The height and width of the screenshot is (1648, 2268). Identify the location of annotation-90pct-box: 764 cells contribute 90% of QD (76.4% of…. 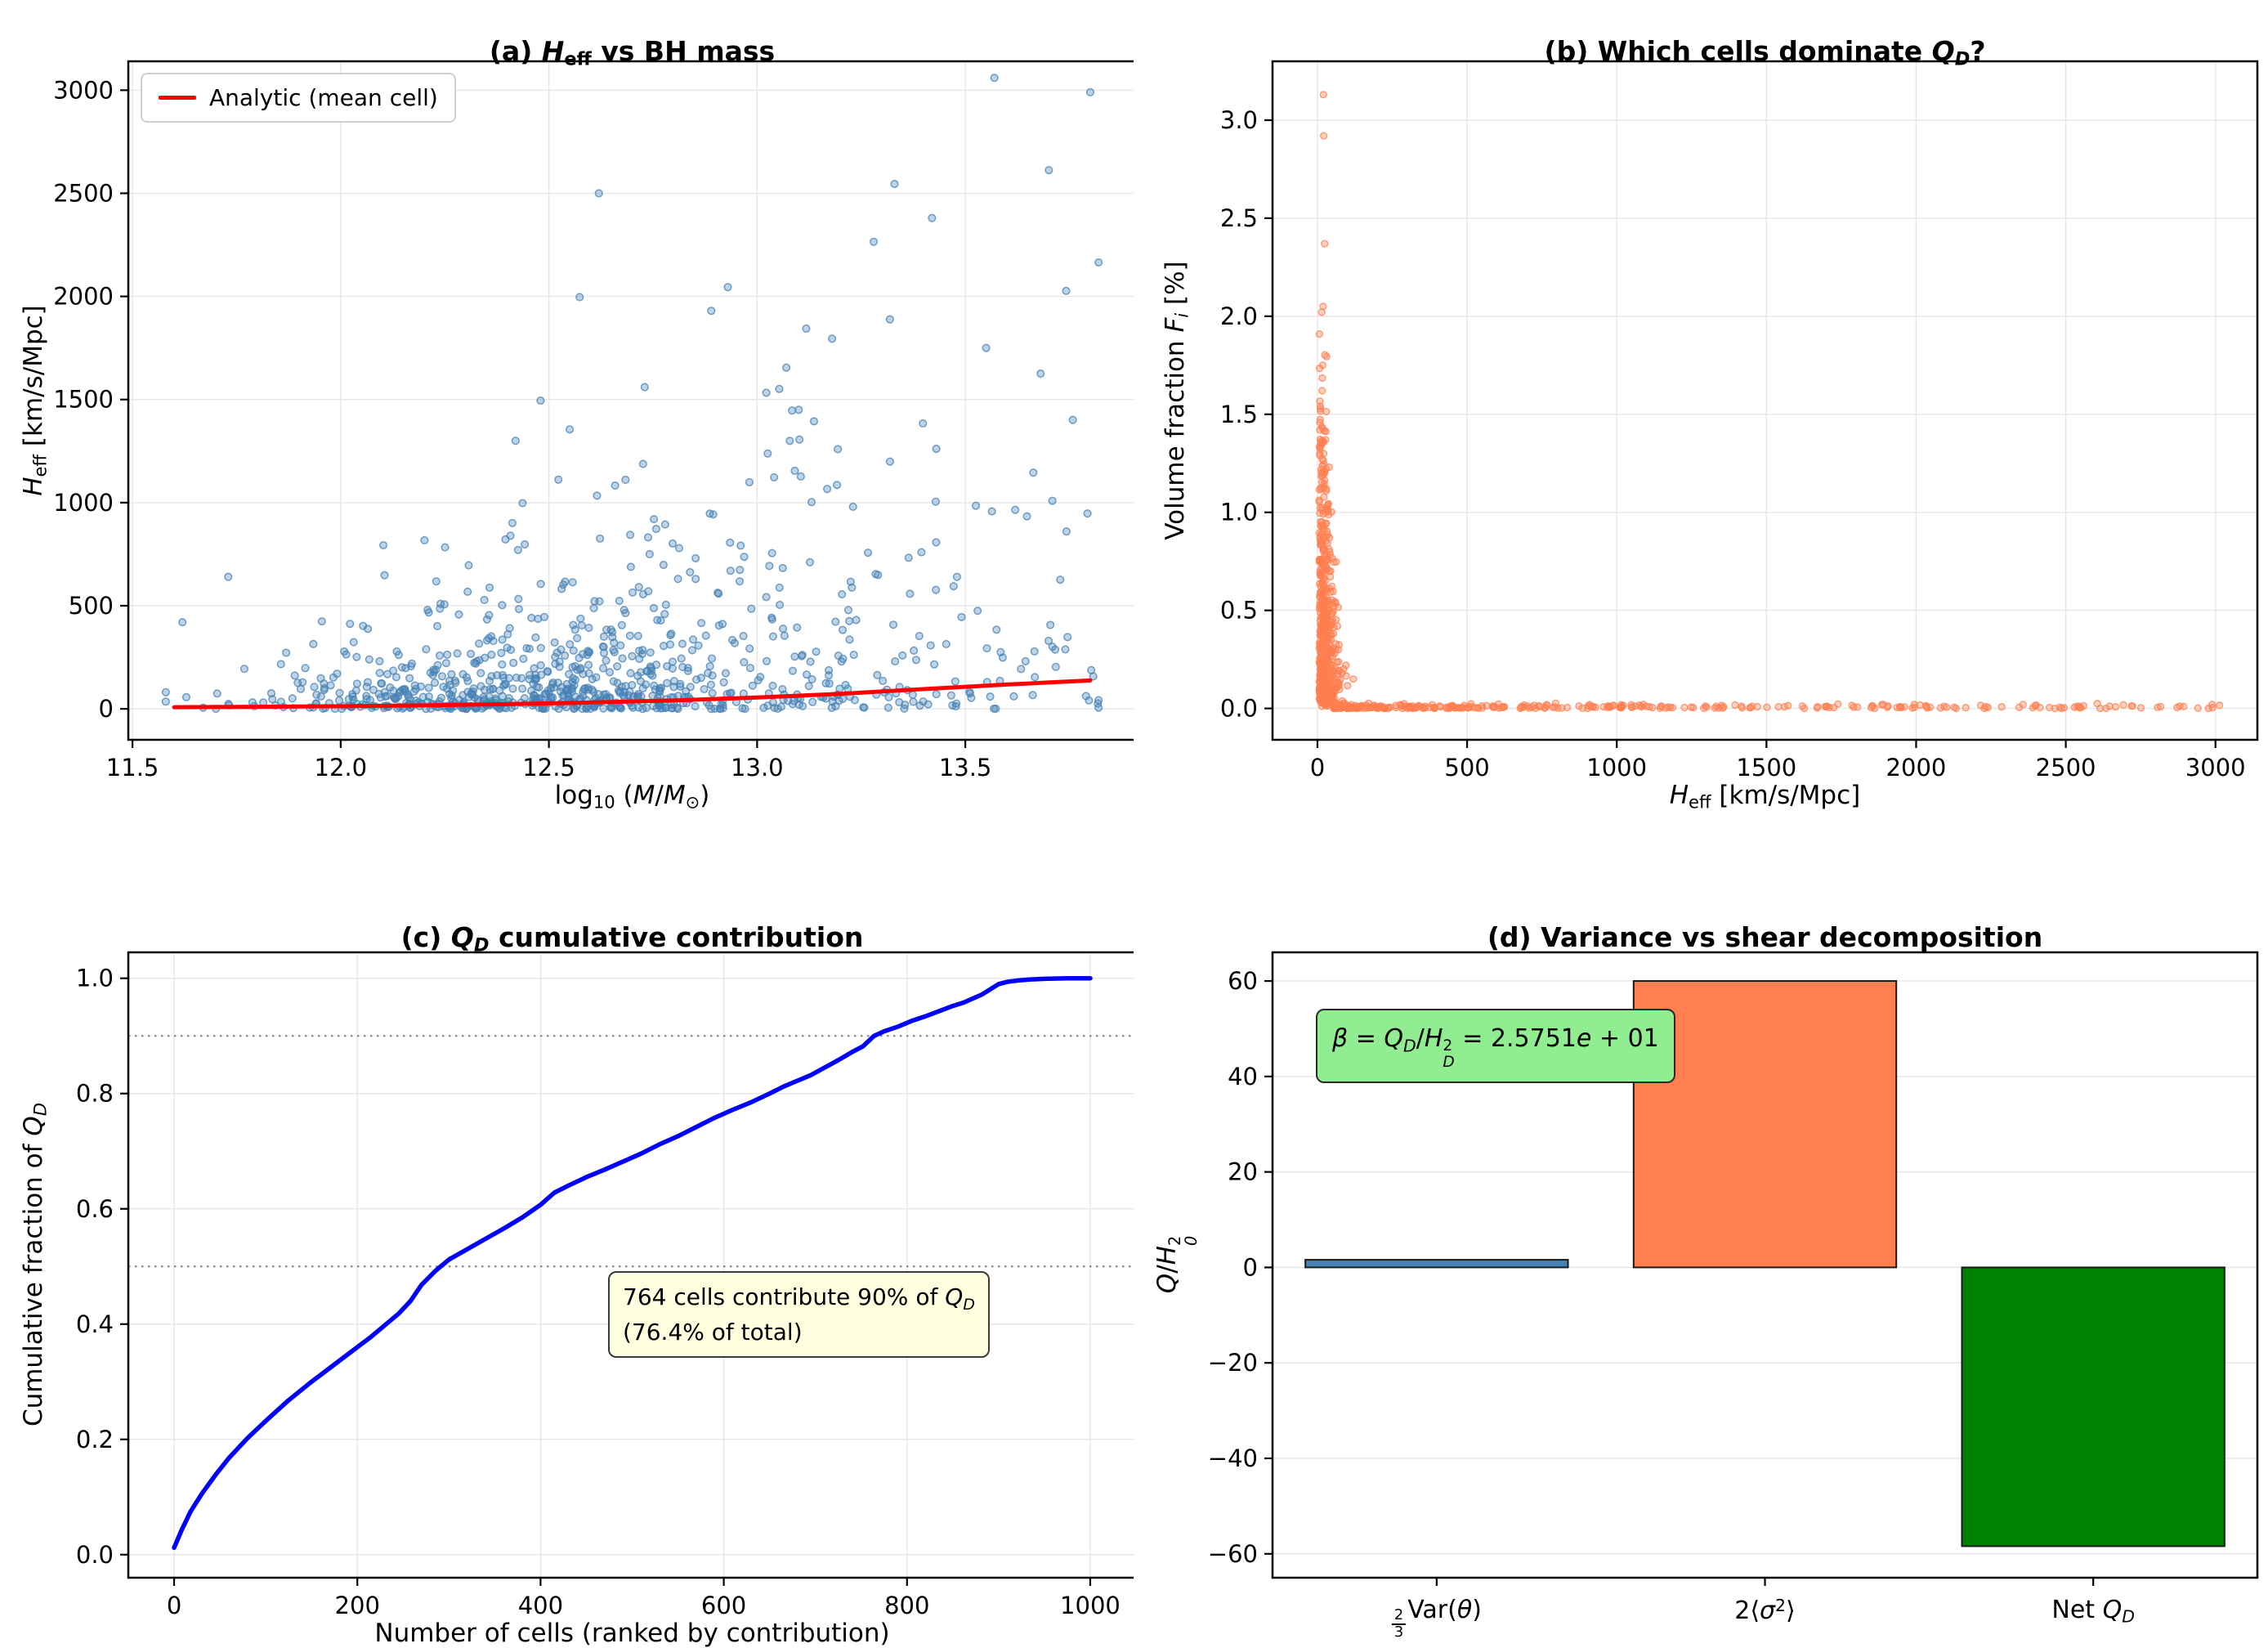
(799, 1314).